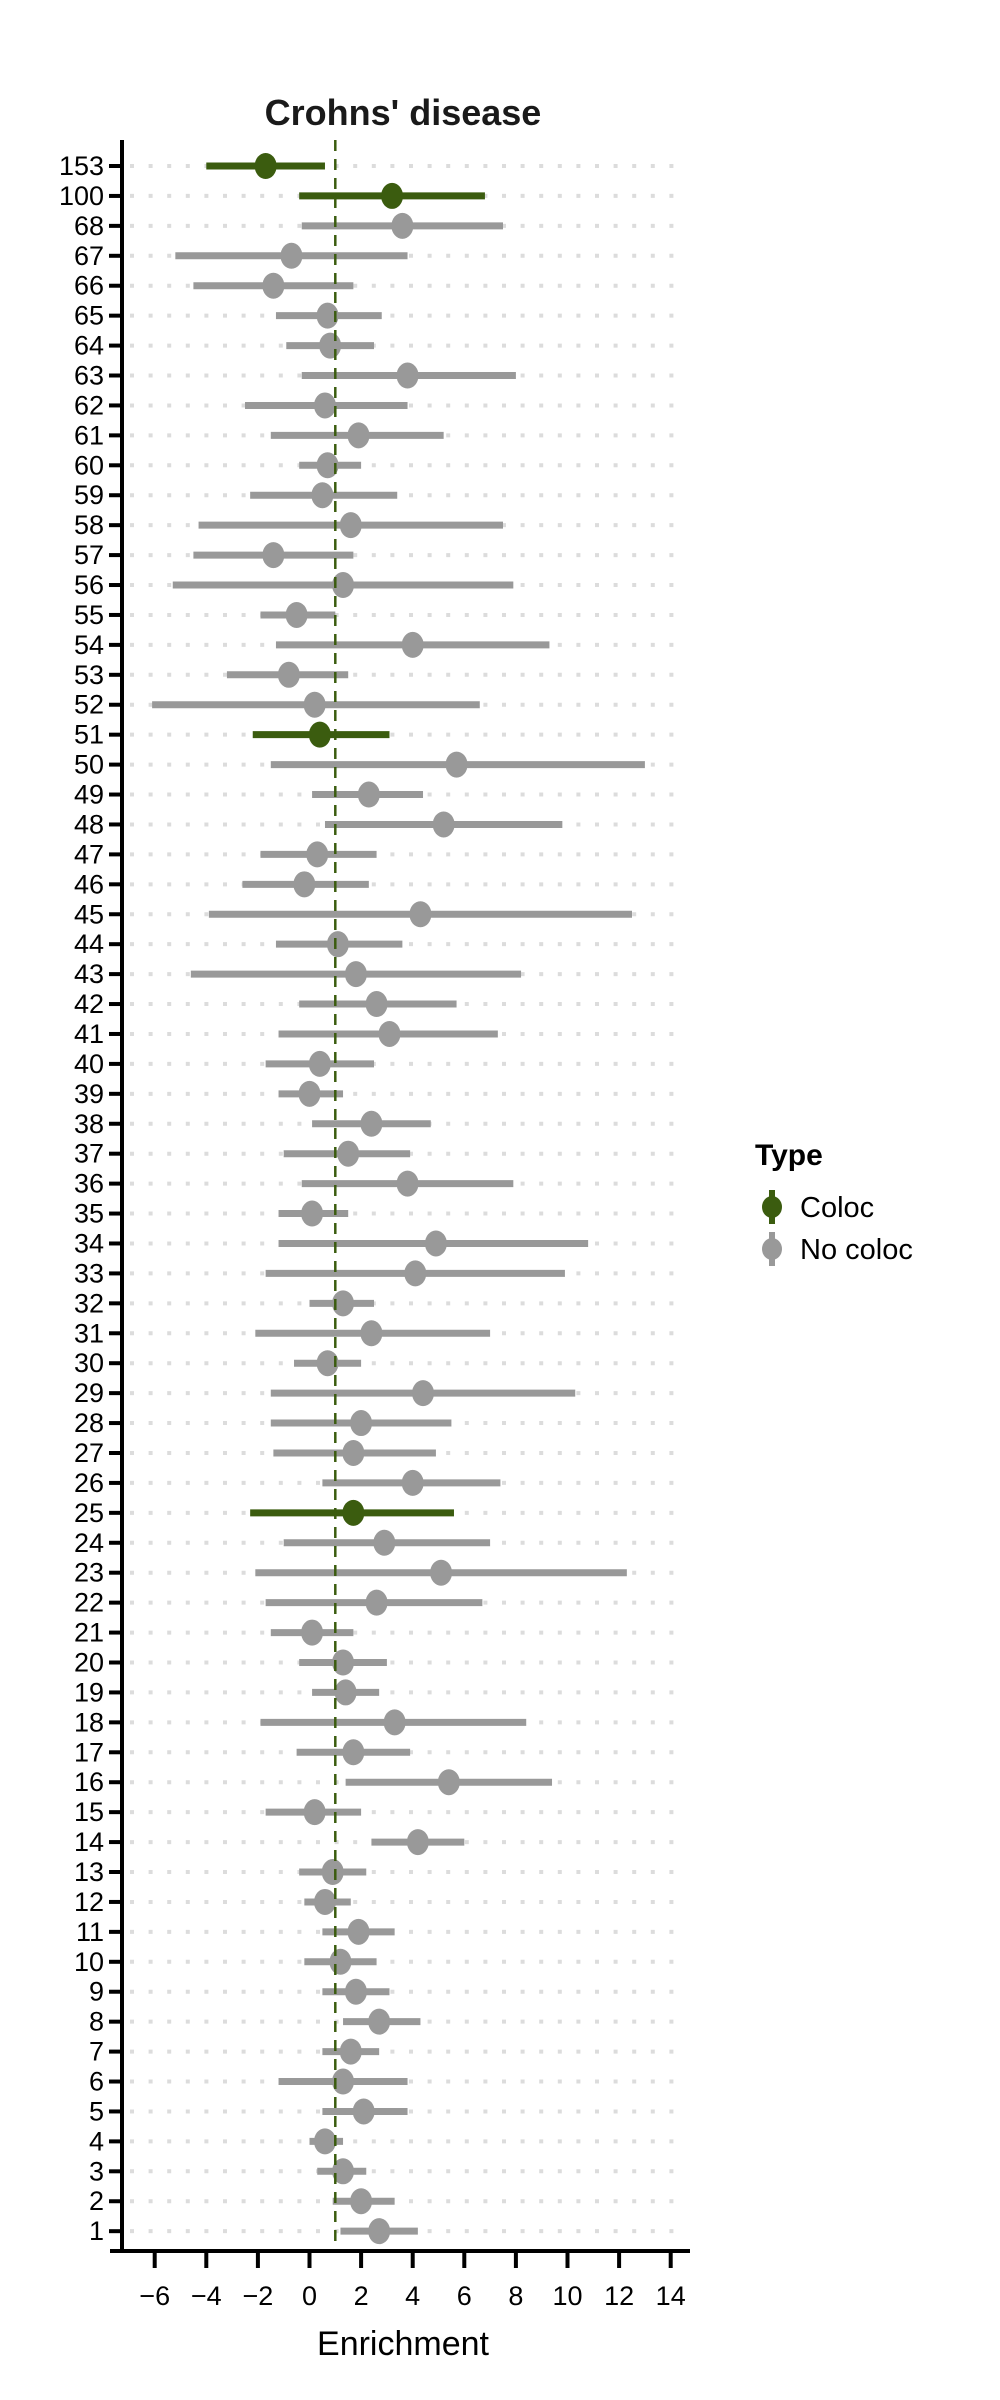 This screenshot has width=1000, height=2400. Describe the element at coordinates (89, 795) in the screenshot. I see `y-axis-label: 49` at that location.